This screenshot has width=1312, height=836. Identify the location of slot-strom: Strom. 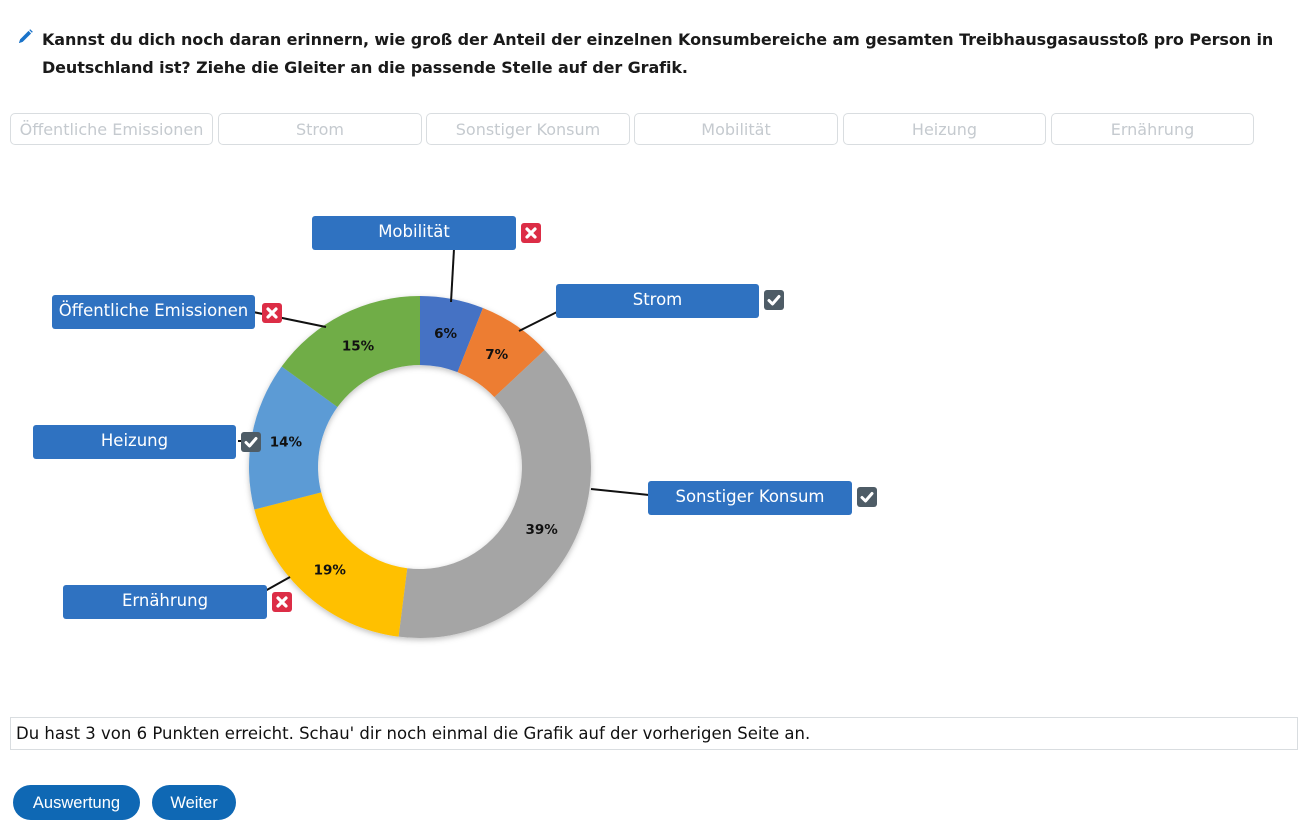
(320, 129).